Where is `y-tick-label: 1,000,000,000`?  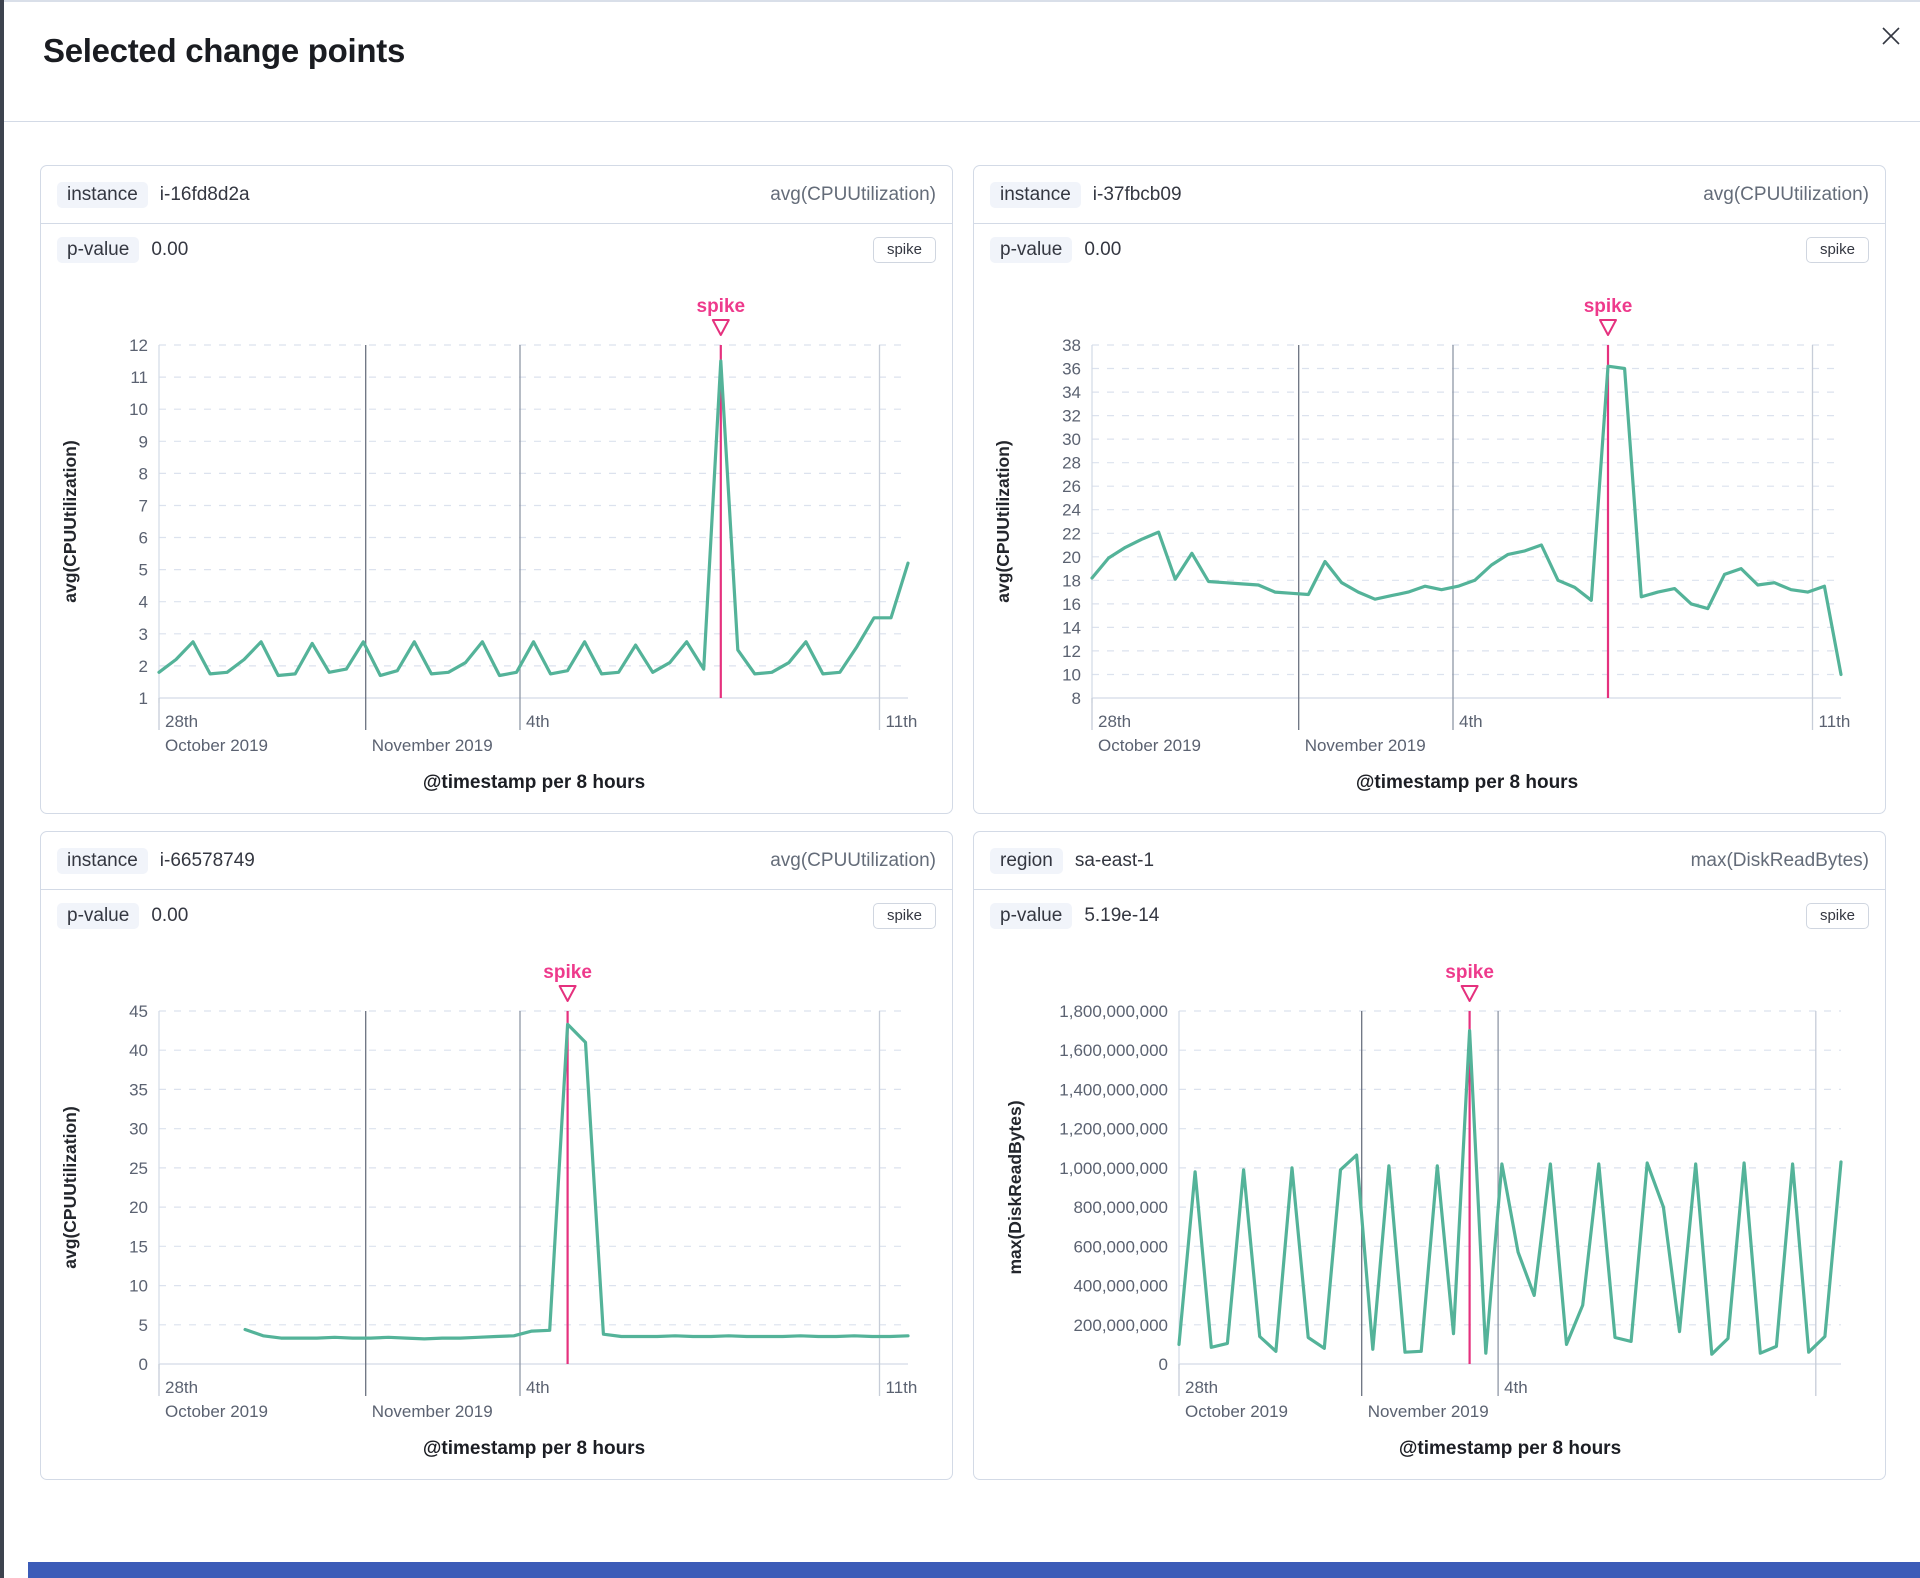
y-tick-label: 1,000,000,000 is located at coordinates (1113, 1168).